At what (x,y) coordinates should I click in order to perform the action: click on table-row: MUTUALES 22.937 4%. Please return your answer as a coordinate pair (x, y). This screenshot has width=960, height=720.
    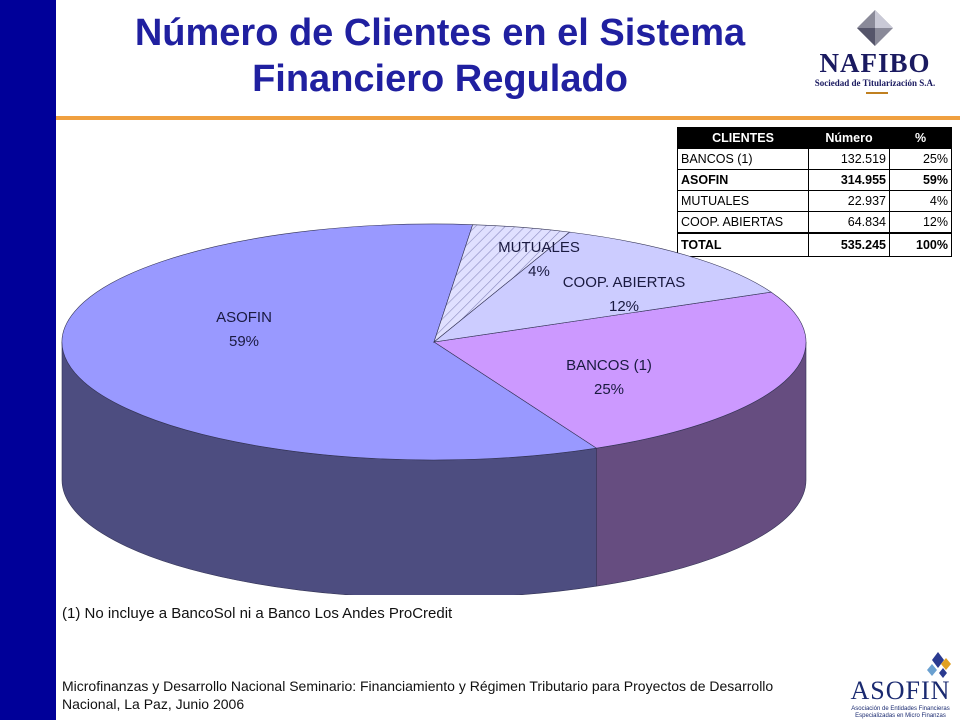
    Looking at the image, I should click on (814, 201).